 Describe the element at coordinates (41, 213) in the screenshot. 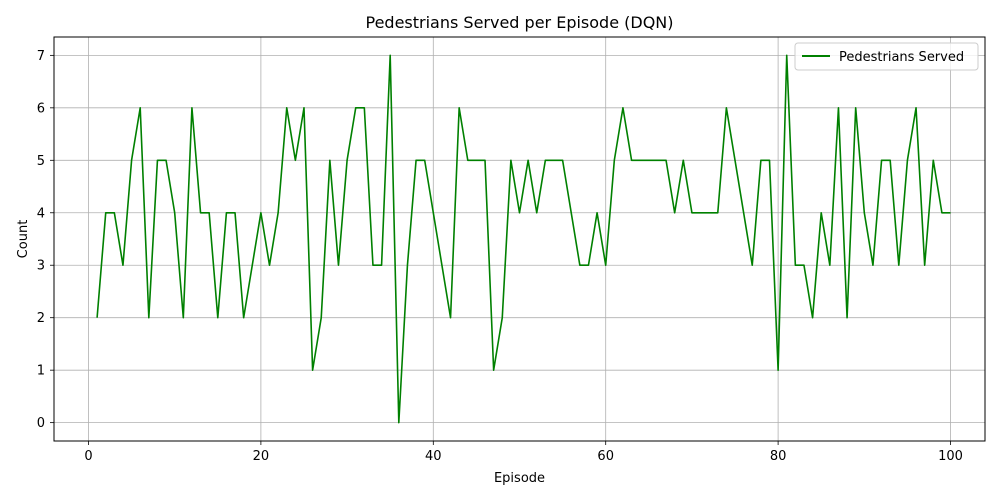

I see `y-tick-label: 4` at that location.